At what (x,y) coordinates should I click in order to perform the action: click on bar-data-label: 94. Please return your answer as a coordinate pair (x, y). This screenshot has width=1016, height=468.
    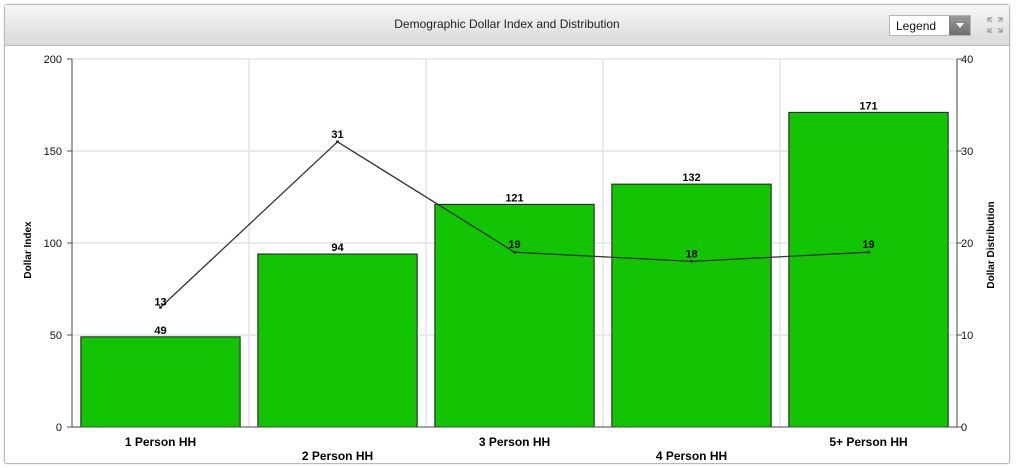
    Looking at the image, I should click on (337, 248).